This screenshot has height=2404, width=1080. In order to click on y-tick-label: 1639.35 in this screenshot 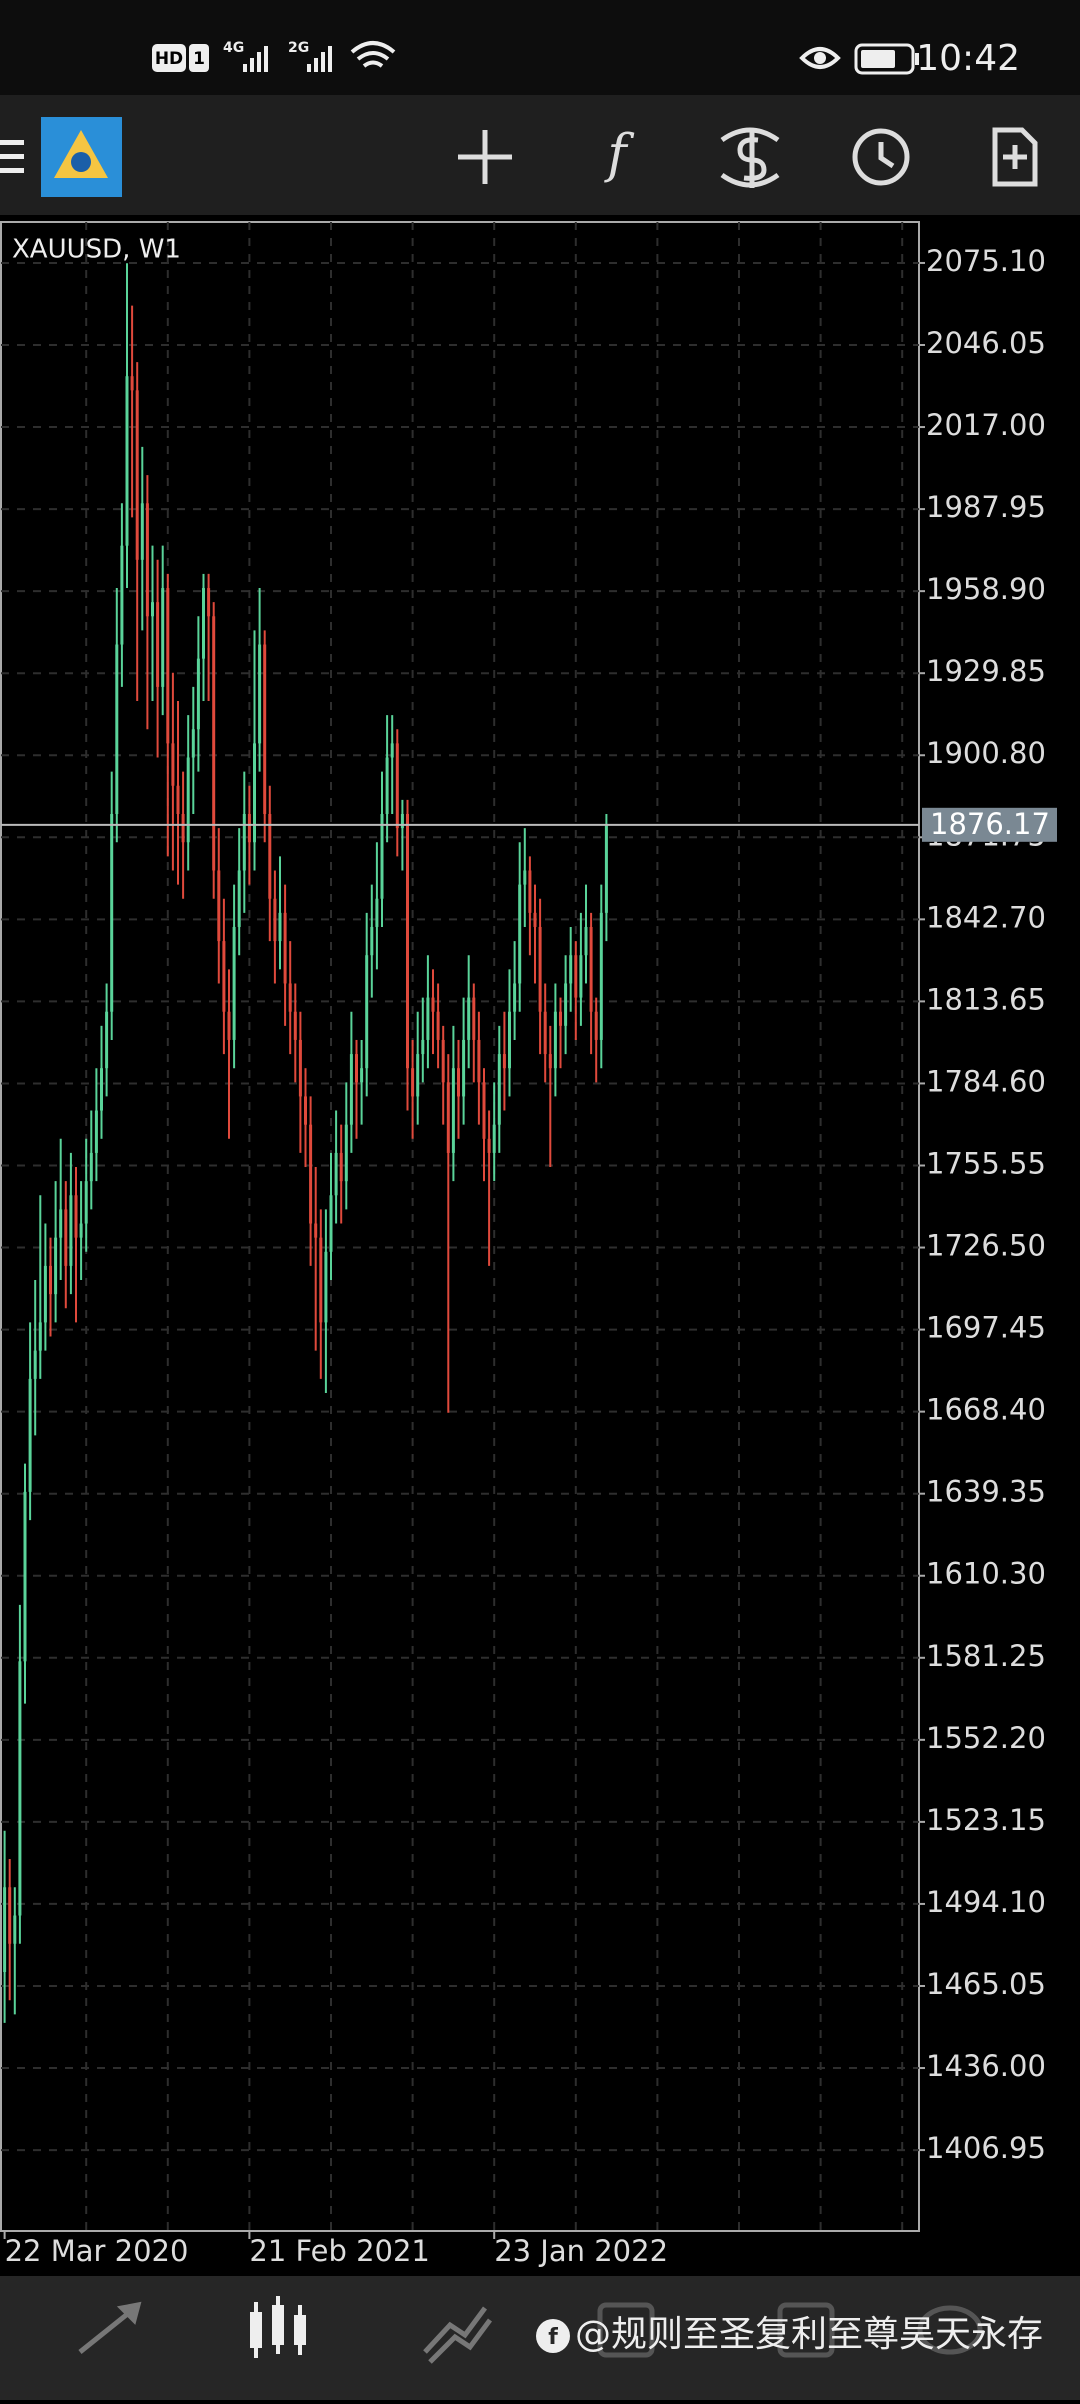, I will do `click(986, 1492)`.